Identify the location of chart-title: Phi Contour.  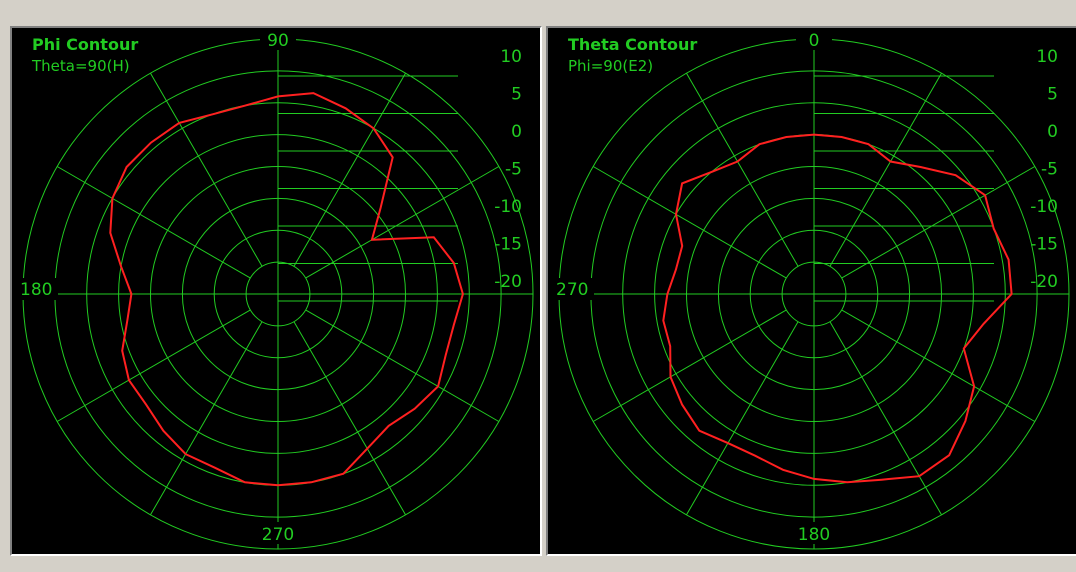
(85, 44).